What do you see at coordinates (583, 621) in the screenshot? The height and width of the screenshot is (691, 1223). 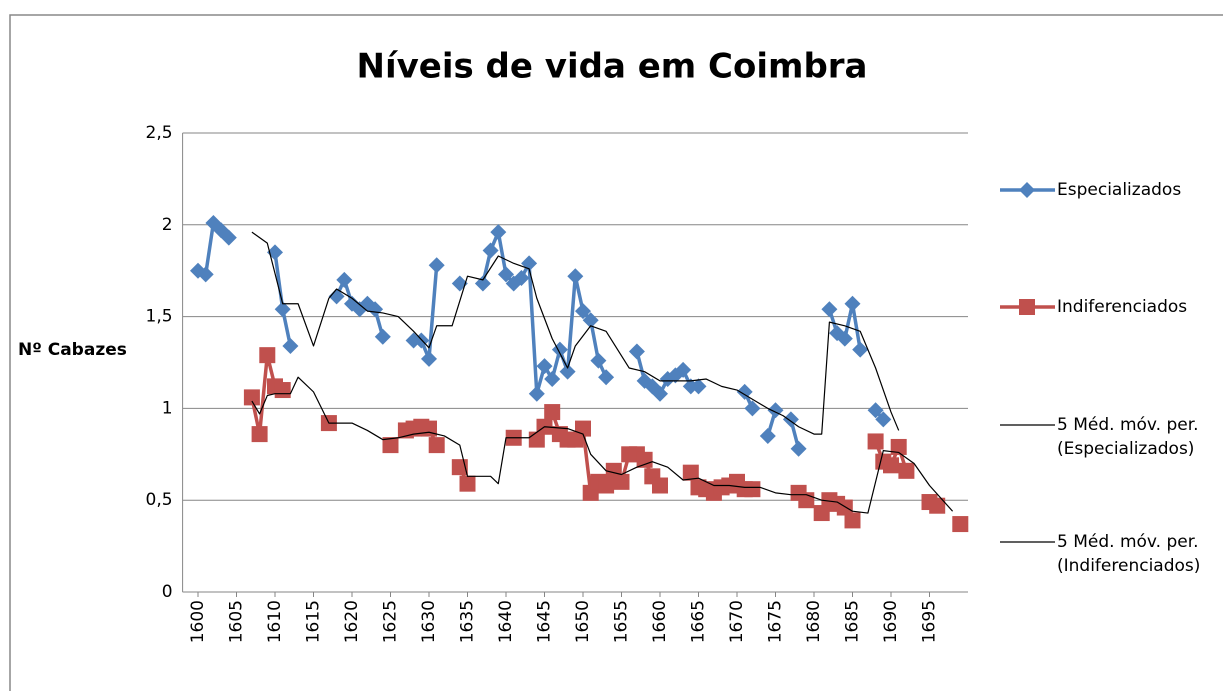 I see `x-tick-label: 1650` at bounding box center [583, 621].